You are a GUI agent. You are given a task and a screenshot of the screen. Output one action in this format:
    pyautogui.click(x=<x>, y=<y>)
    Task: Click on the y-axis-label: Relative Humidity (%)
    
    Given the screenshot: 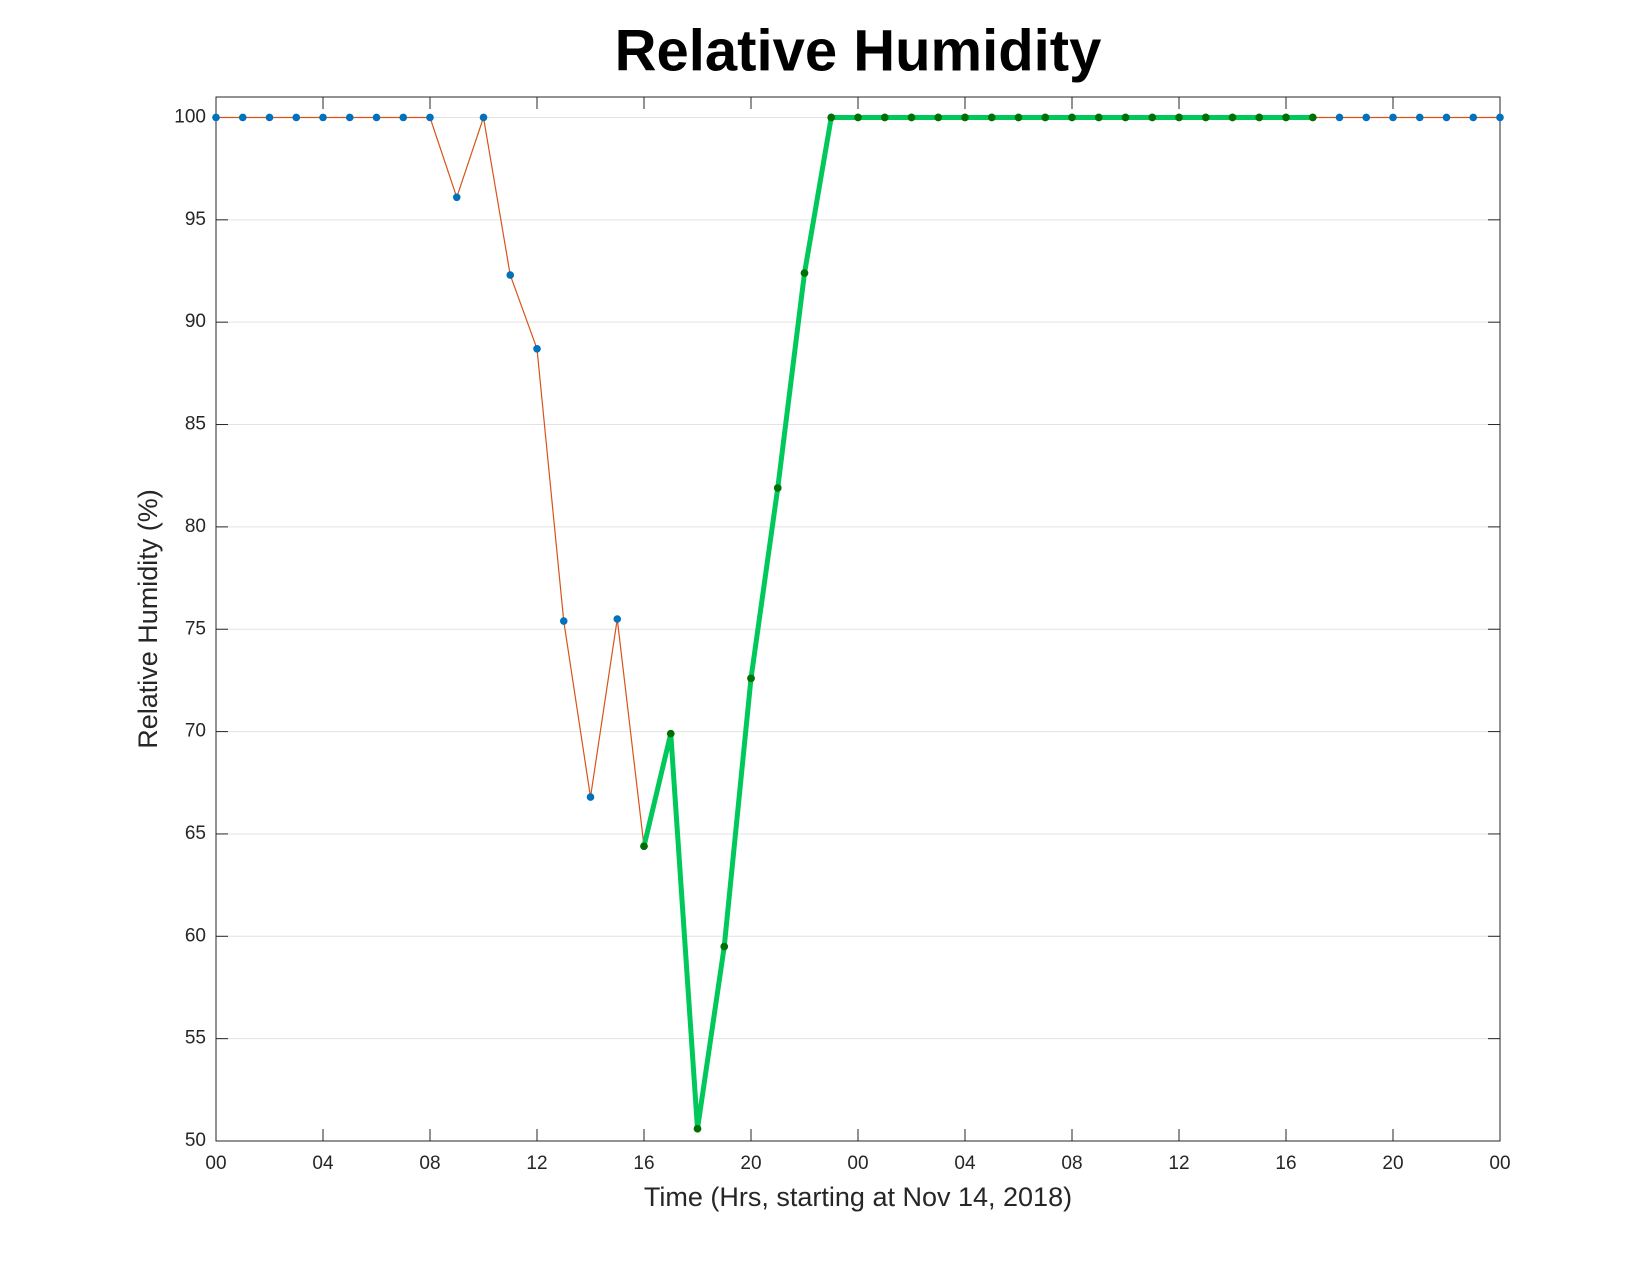 What is the action you would take?
    pyautogui.click(x=148, y=619)
    